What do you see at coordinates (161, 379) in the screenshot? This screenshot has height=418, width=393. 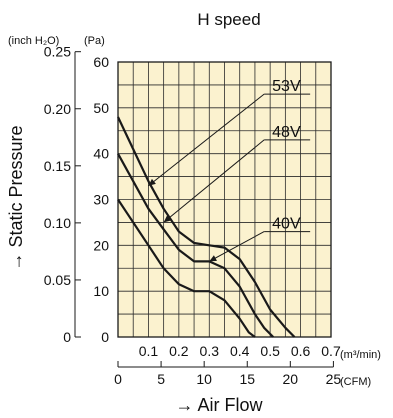 I see `cfm-tick-label: 5` at bounding box center [161, 379].